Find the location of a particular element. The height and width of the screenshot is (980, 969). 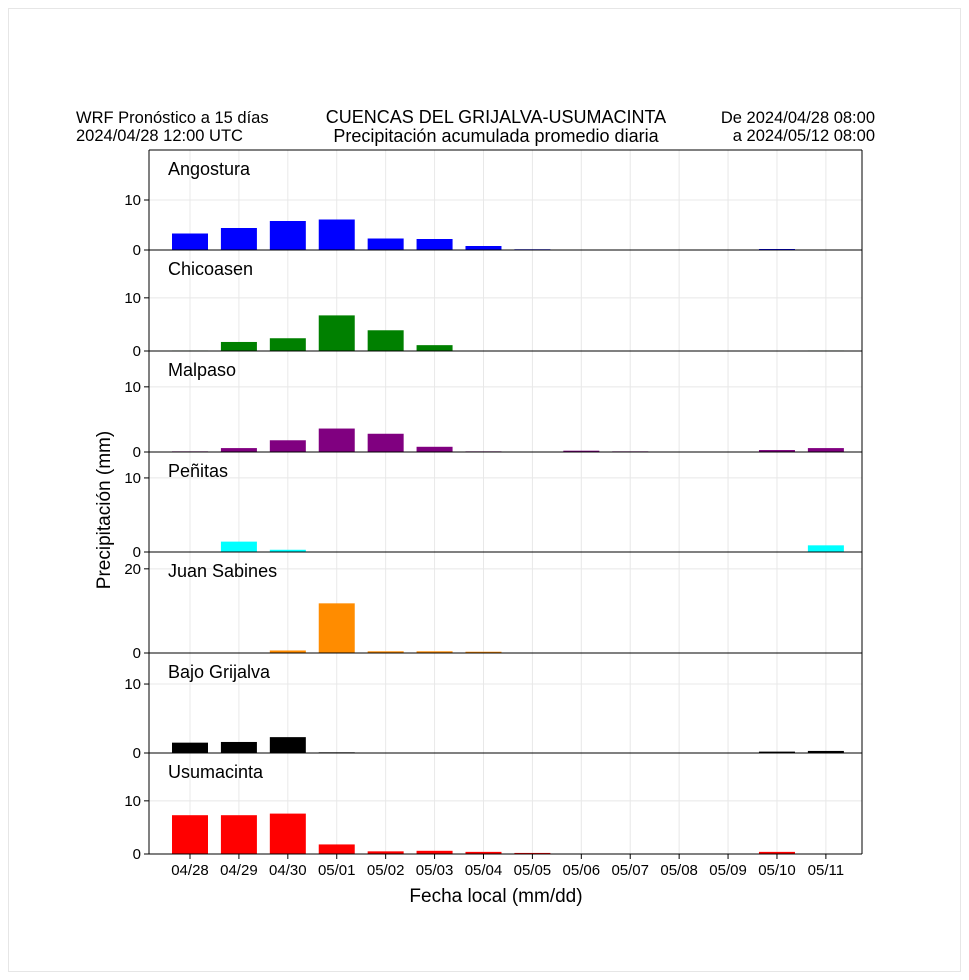

y-tick-label: 20 is located at coordinates (132, 569).